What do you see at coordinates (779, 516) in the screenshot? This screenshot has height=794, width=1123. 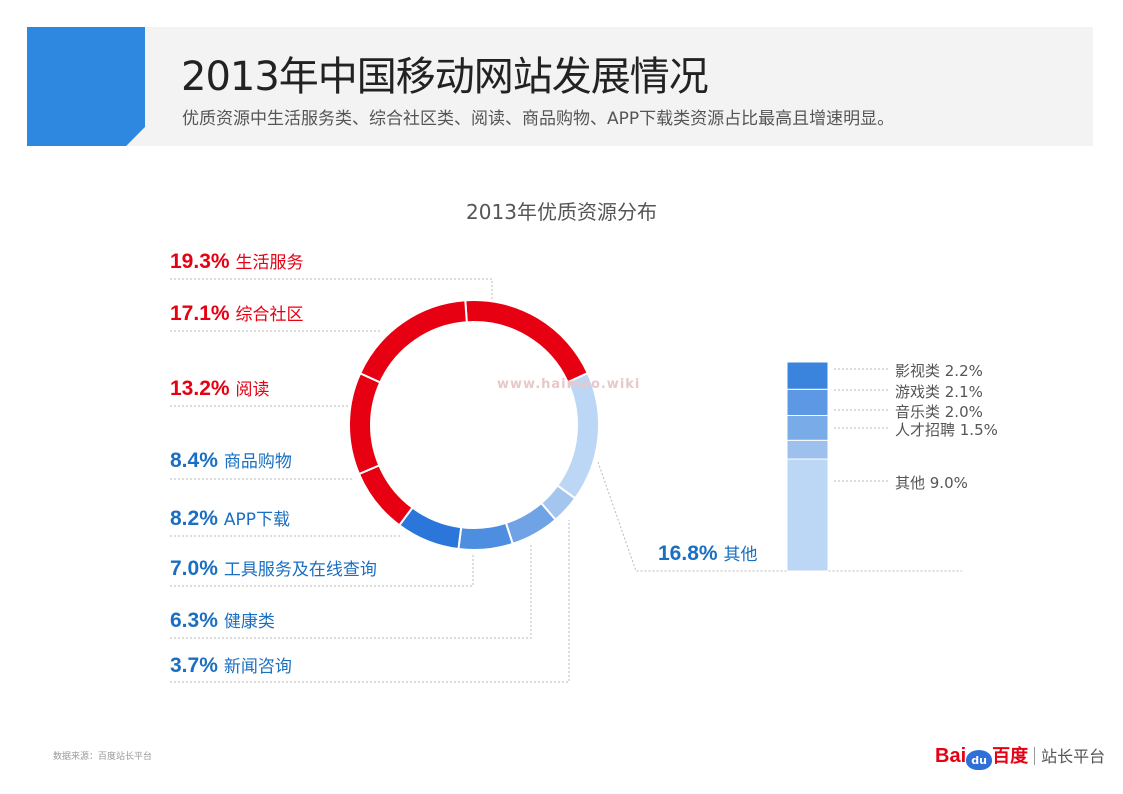 I see `leader-other` at bounding box center [779, 516].